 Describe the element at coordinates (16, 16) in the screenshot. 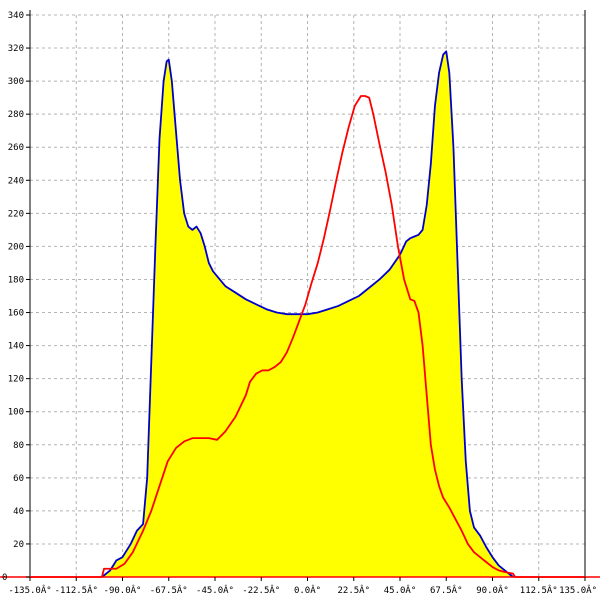

I see `y-tick-label: 340` at that location.